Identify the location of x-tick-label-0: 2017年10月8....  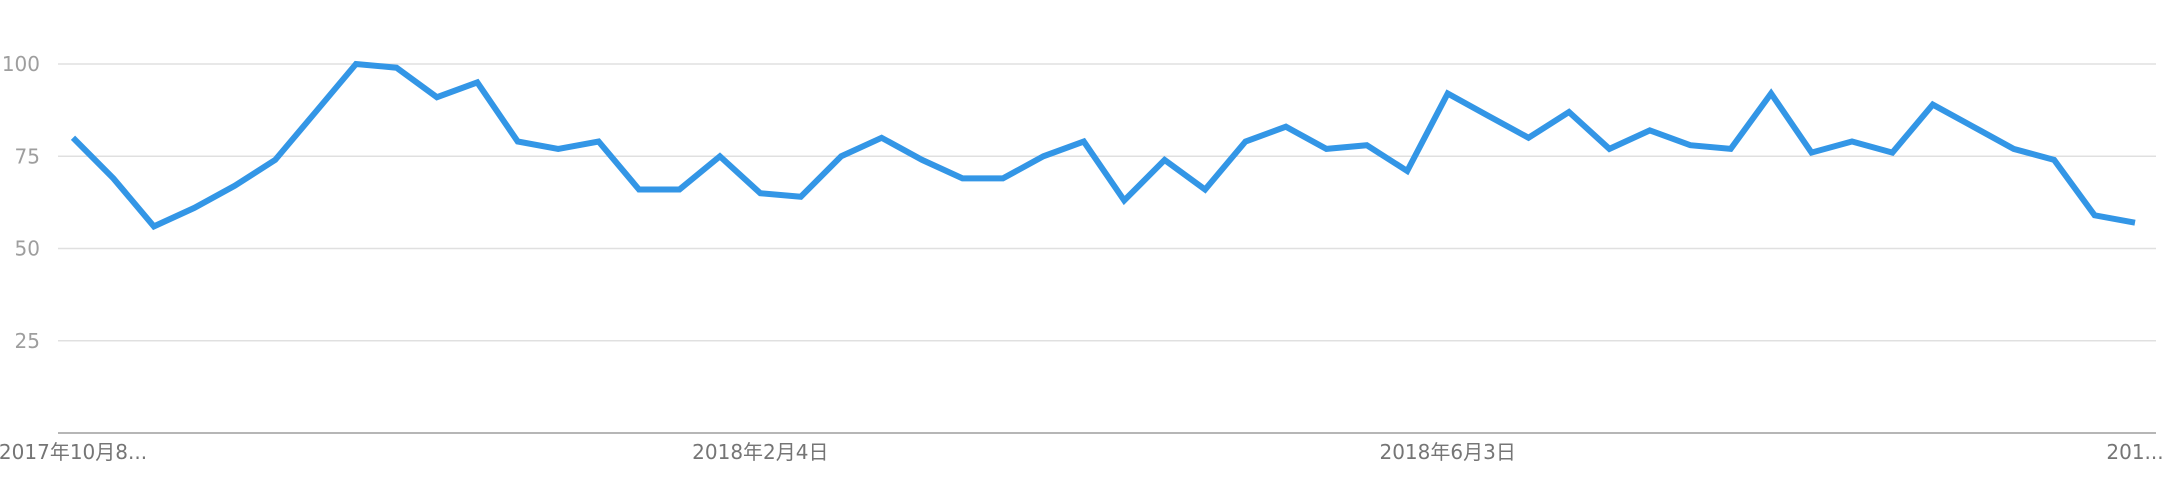
(73, 452).